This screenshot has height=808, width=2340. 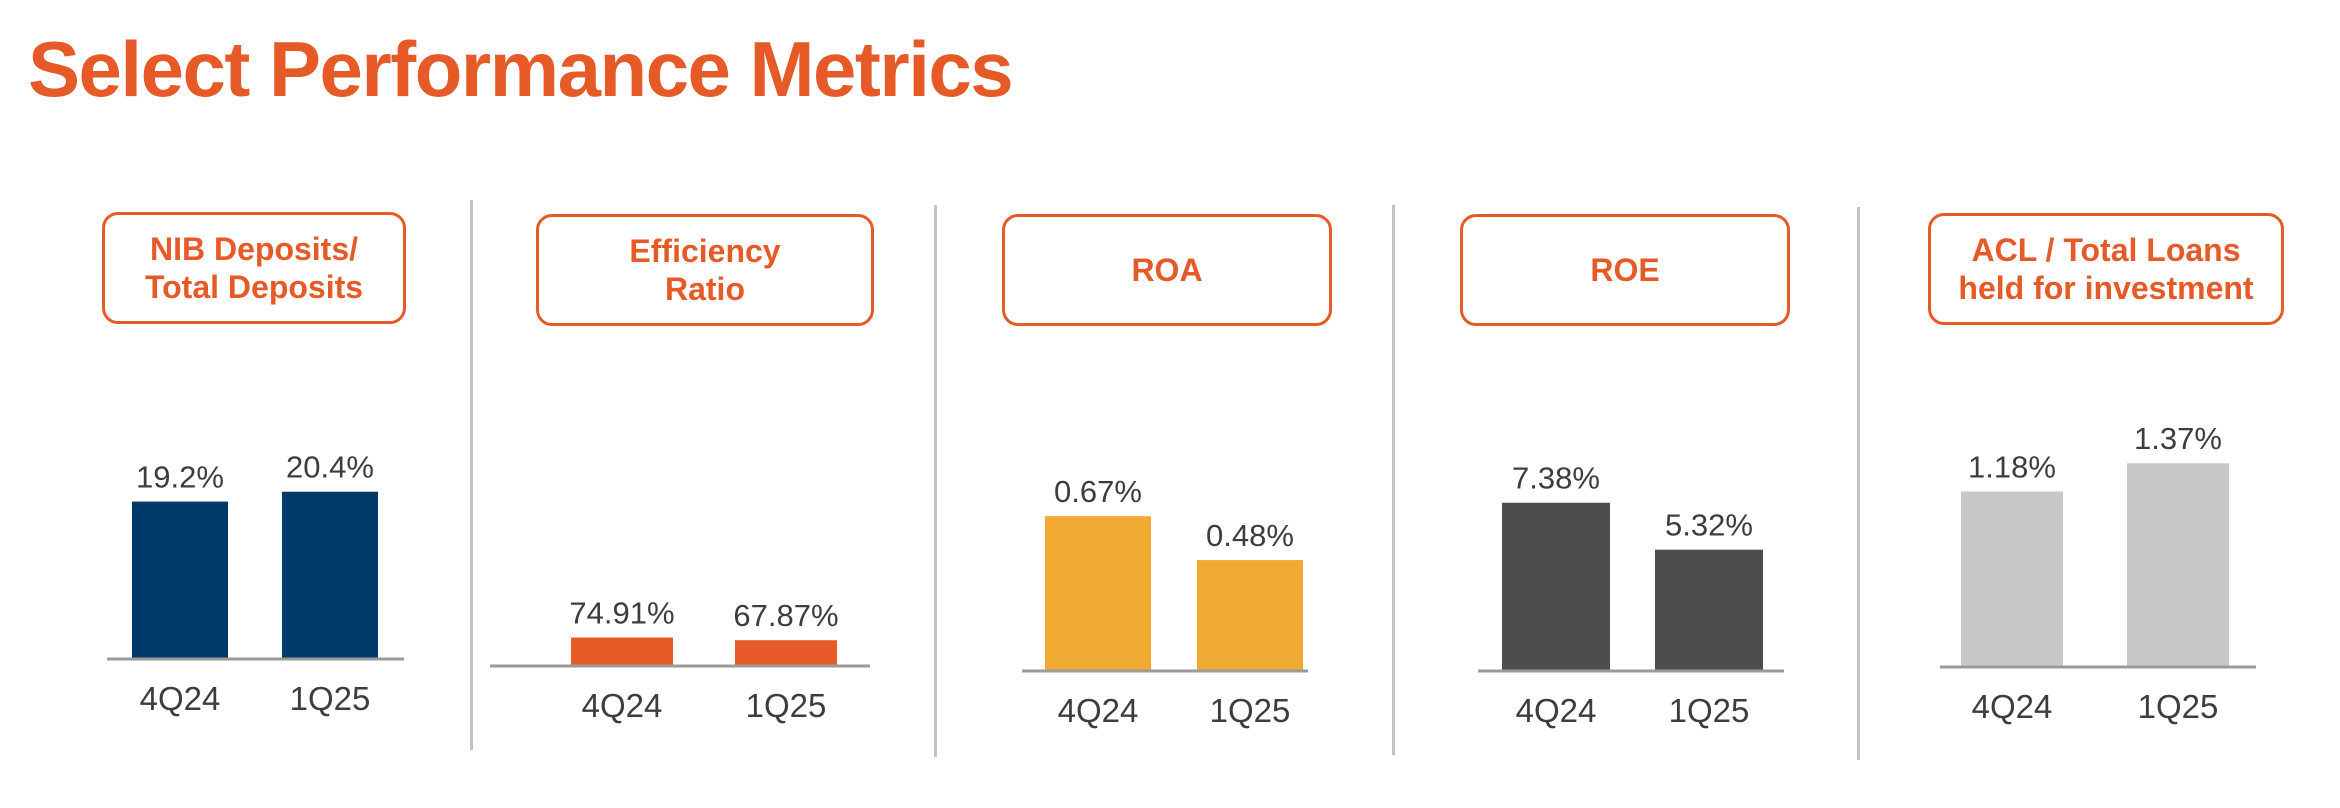 I want to click on data-label: 0.67%, so click(x=1098, y=491).